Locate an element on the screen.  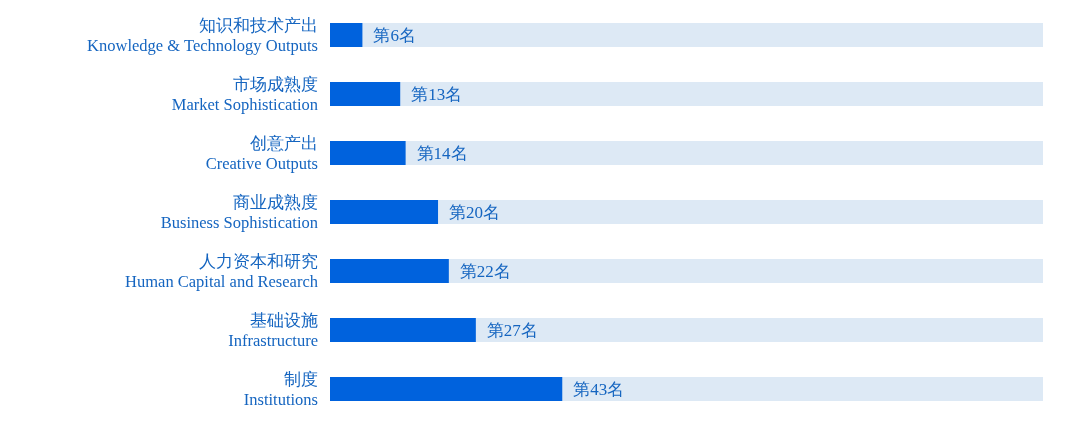
y-tick-label: 市场成熟度 Market Sophistication is located at coordinates (244, 94).